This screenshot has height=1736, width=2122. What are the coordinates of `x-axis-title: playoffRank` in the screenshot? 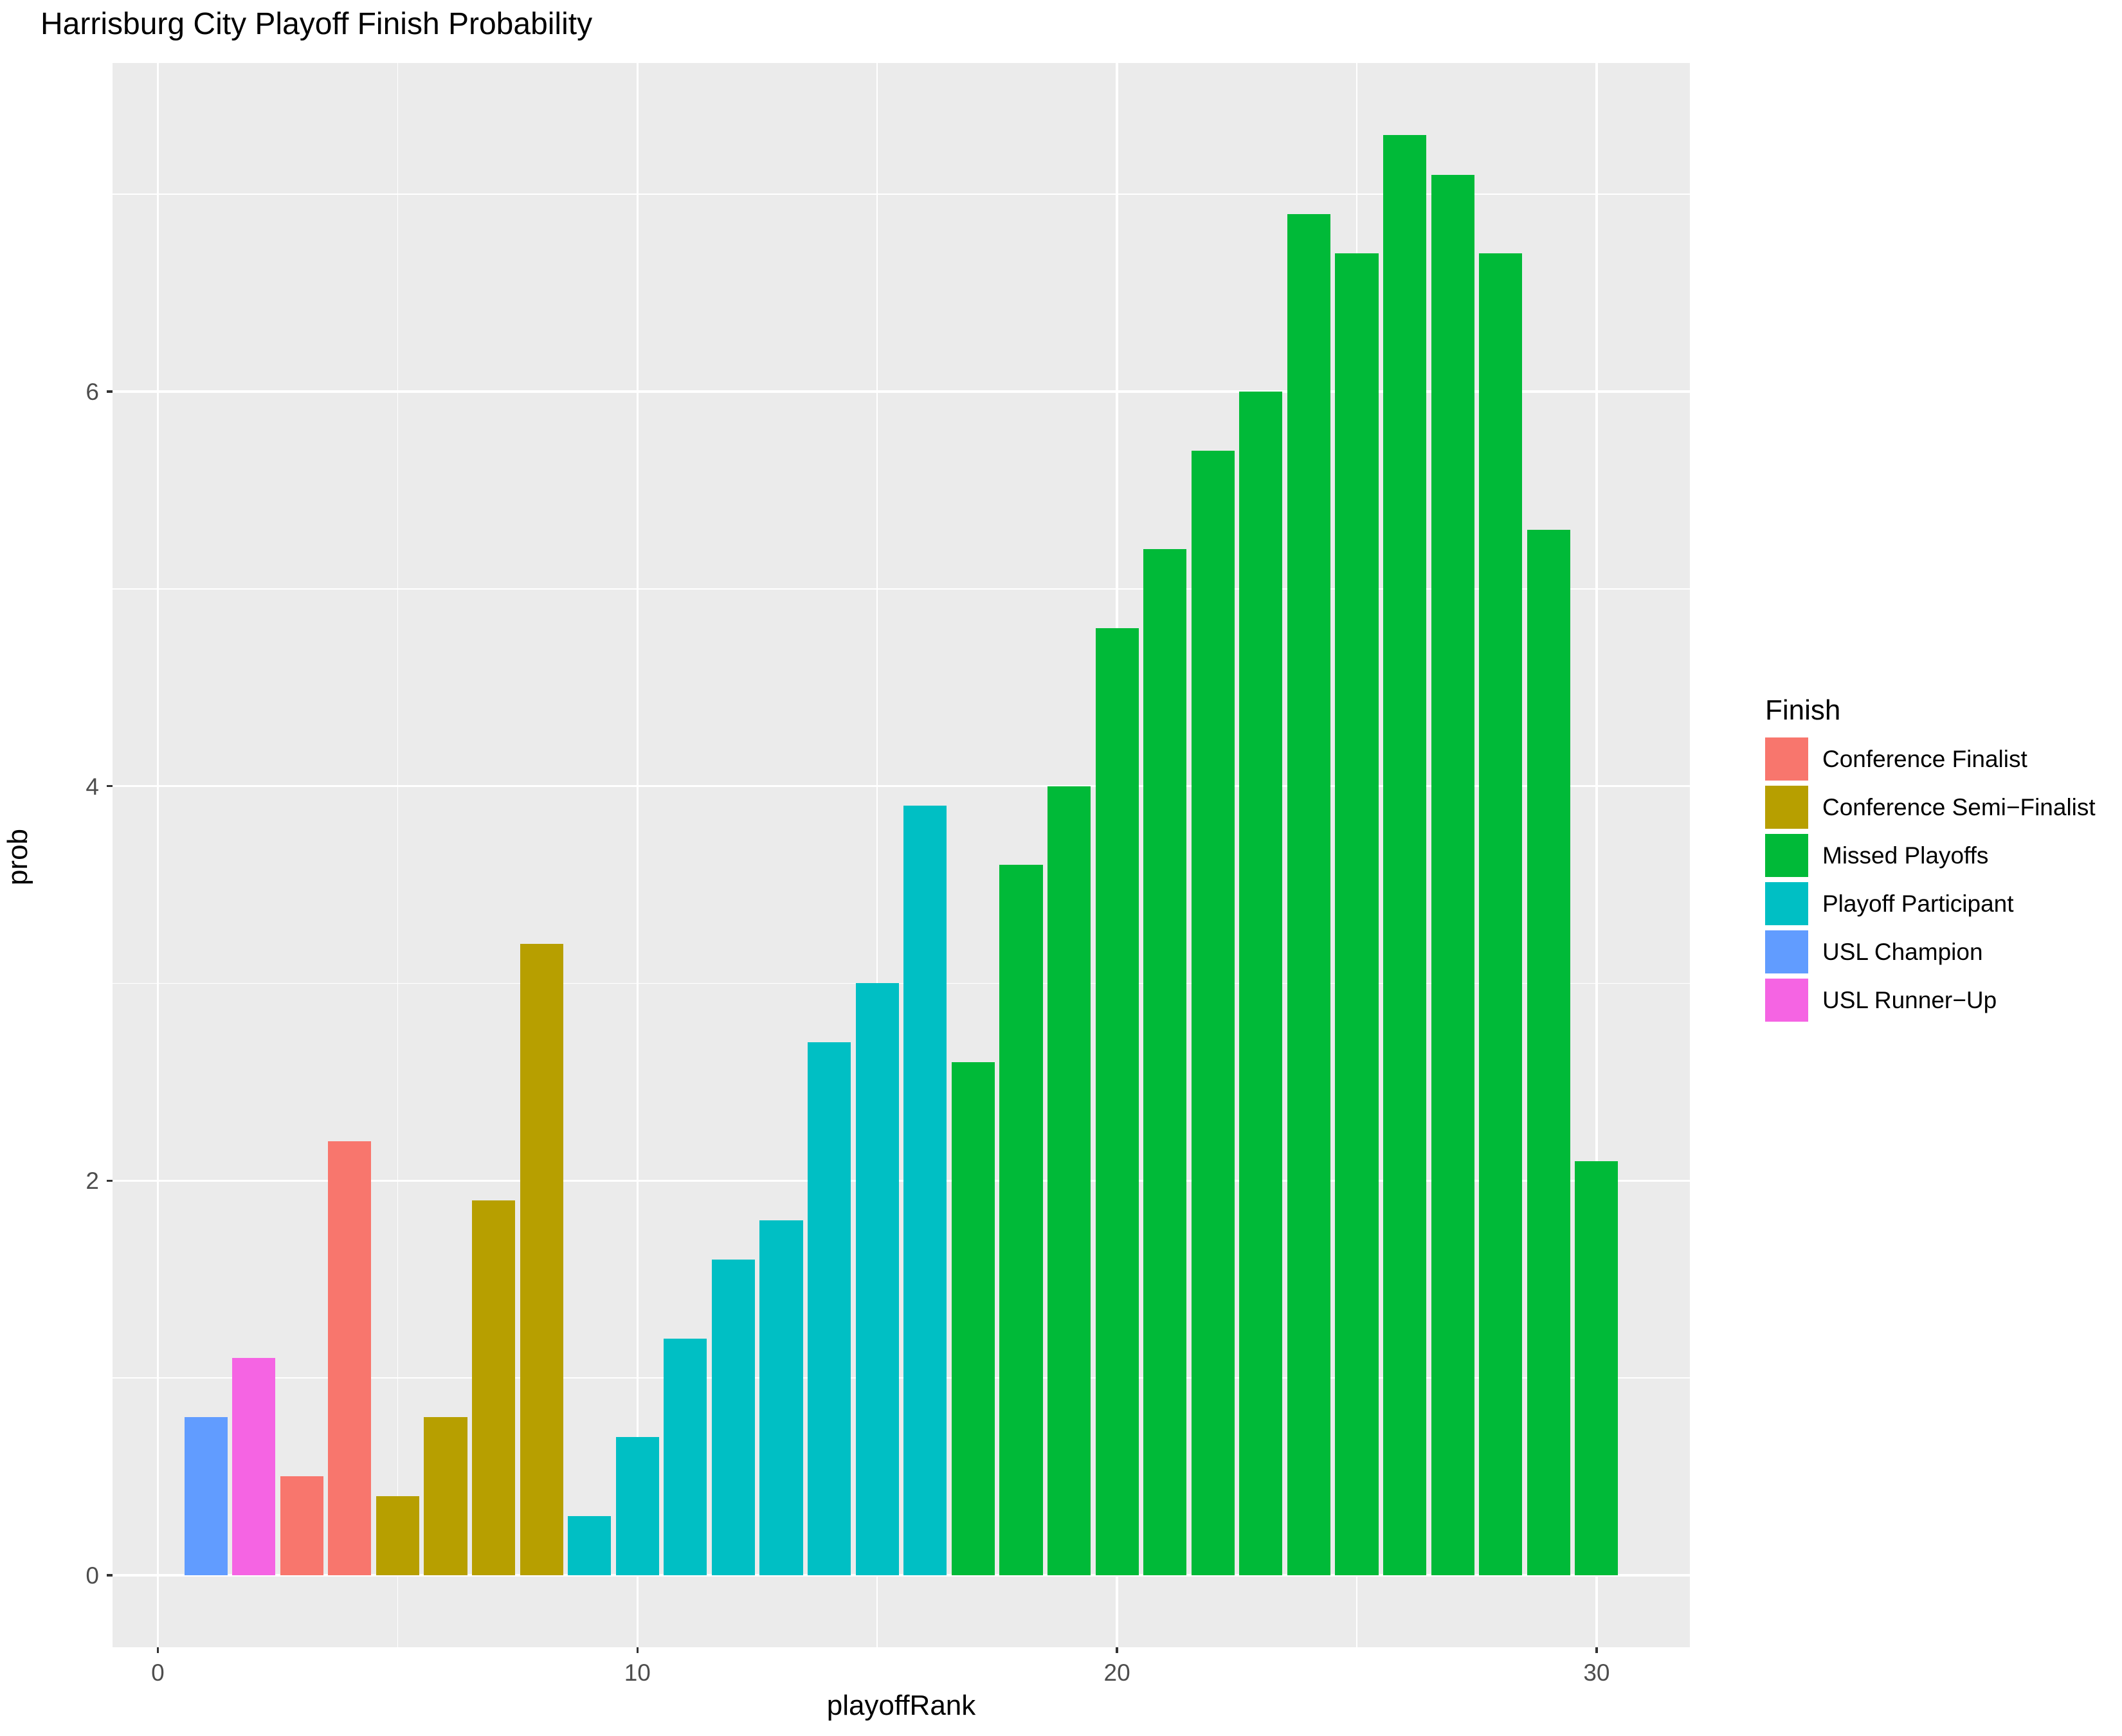 It's located at (901, 1705).